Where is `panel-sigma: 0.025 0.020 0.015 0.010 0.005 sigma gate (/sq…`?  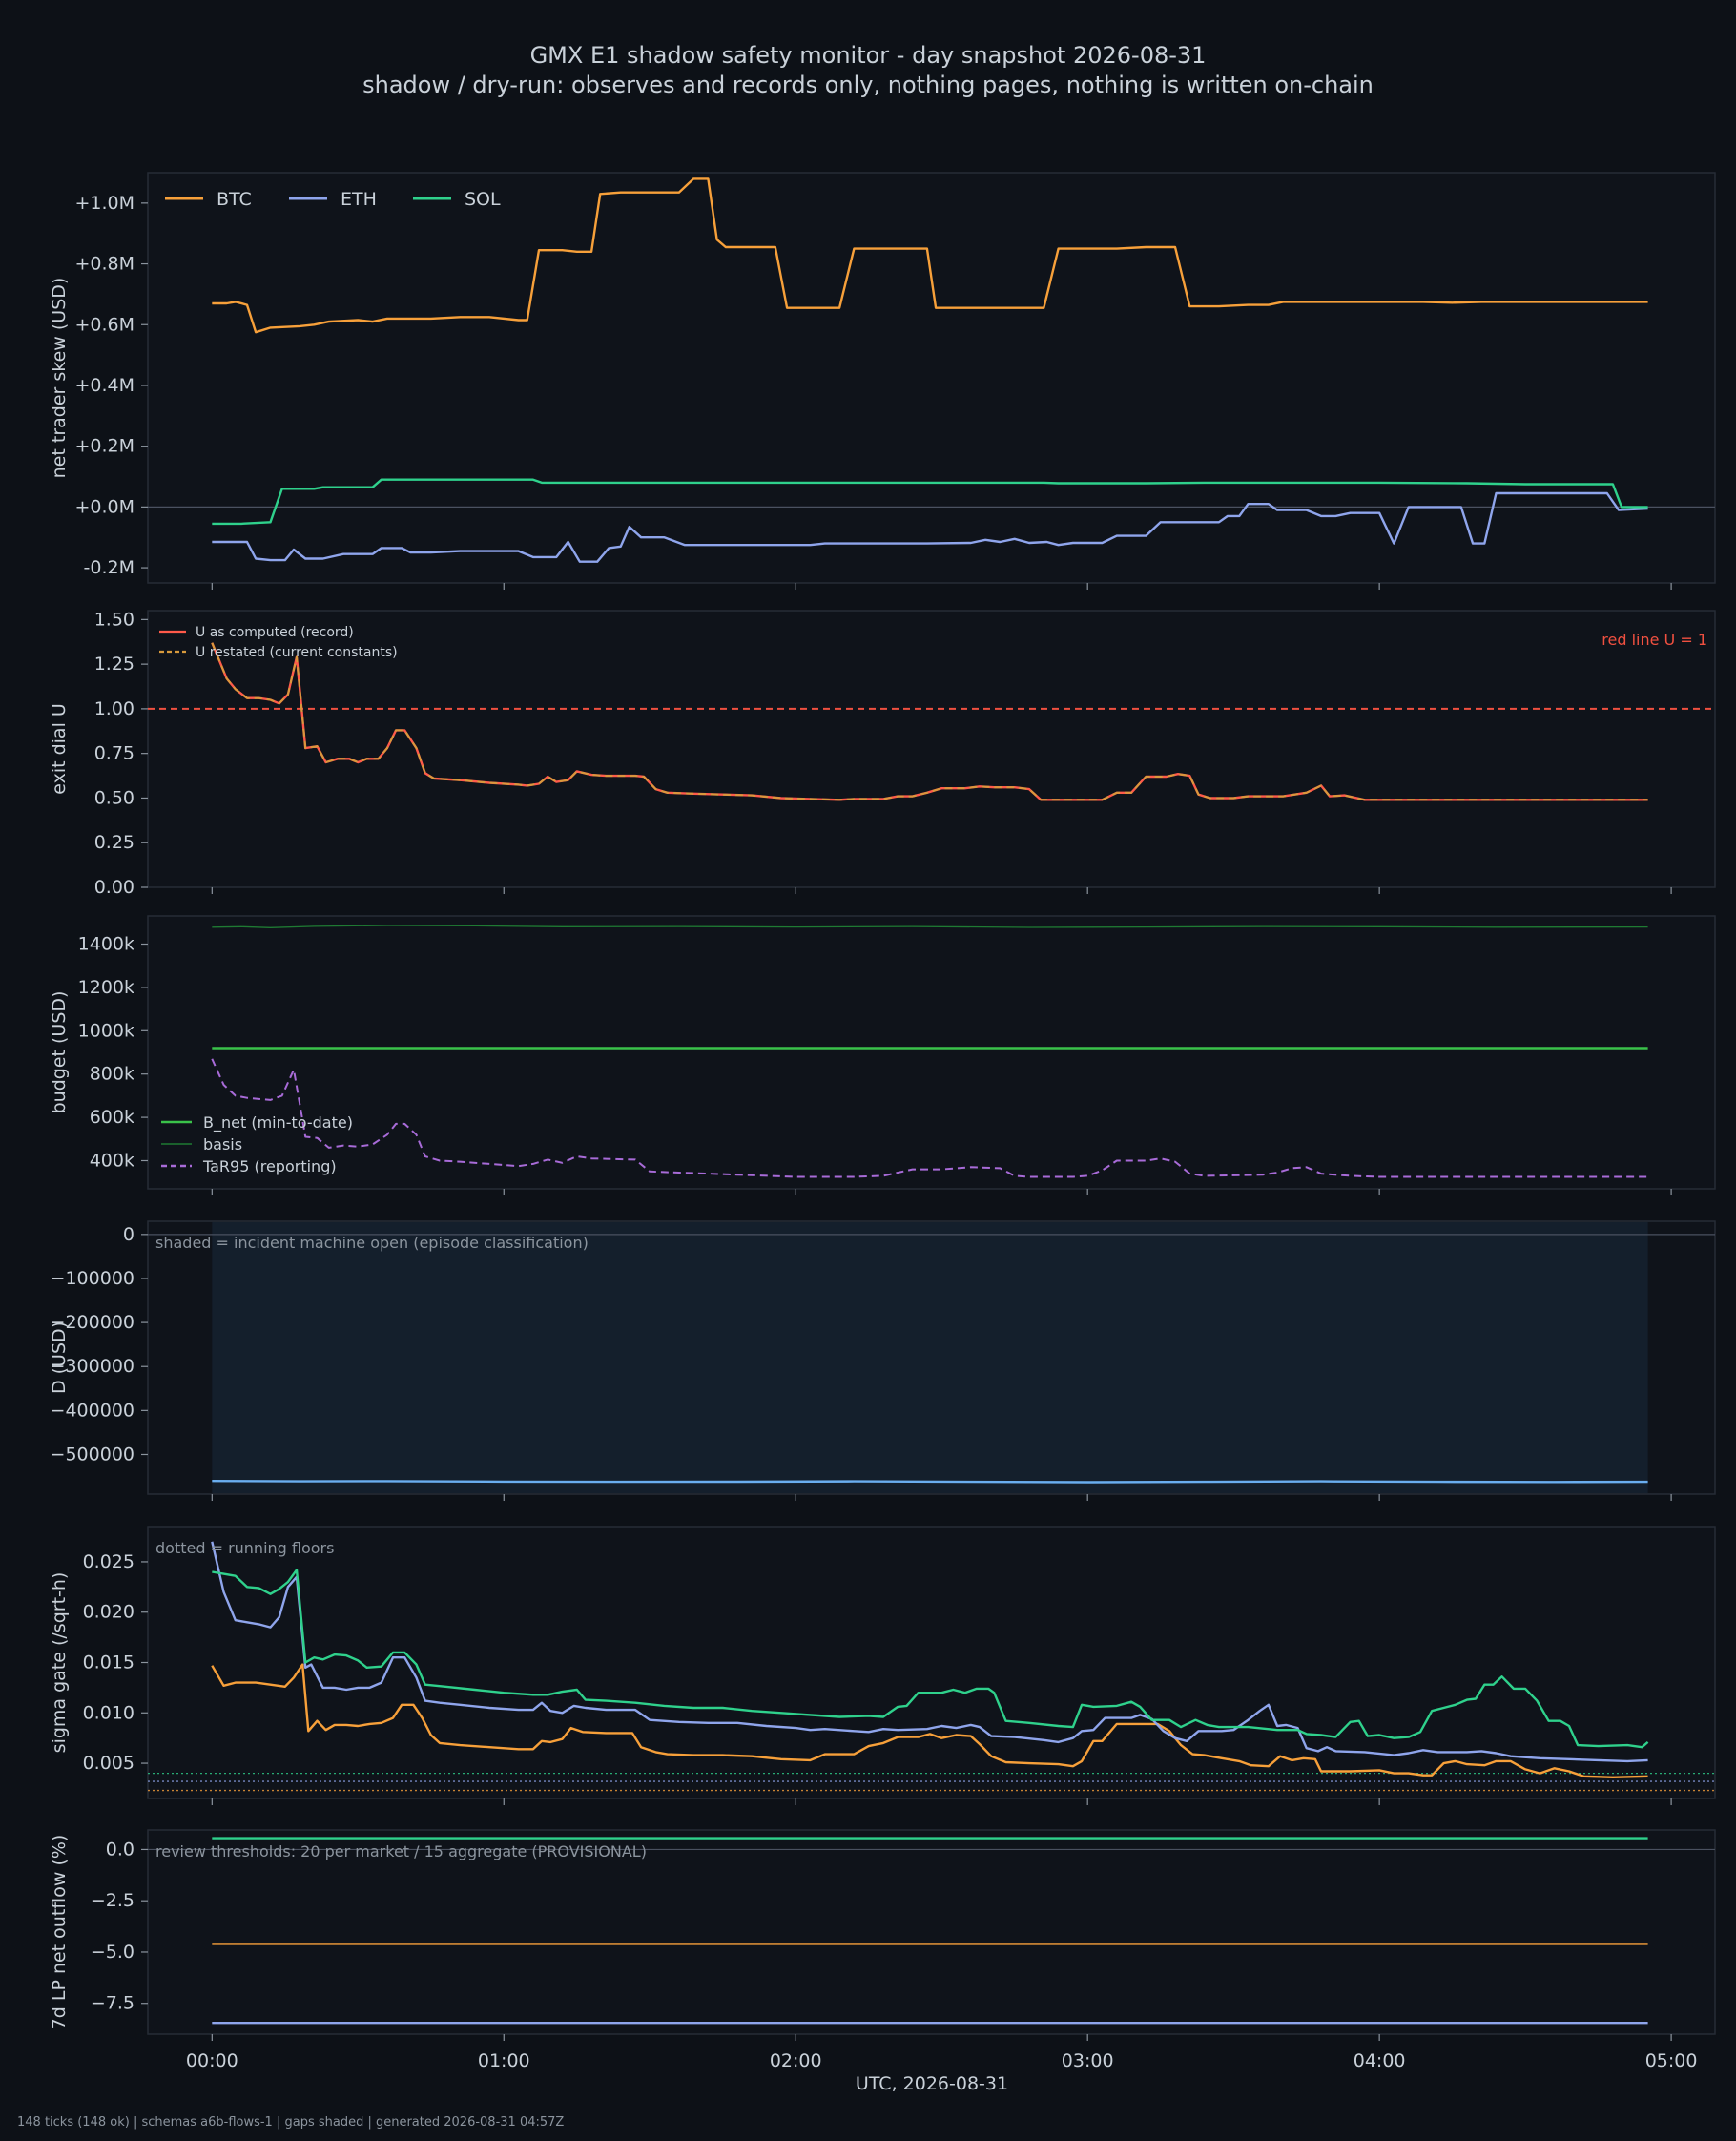
panel-sigma: 0.025 0.020 0.015 0.010 0.005 sigma gate (/sq… is located at coordinates (882, 1665).